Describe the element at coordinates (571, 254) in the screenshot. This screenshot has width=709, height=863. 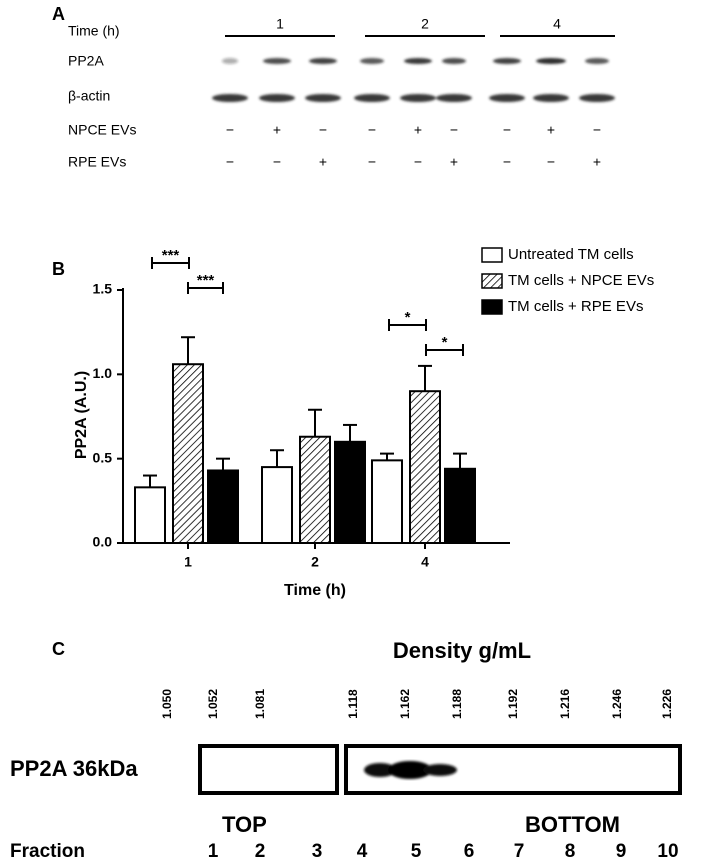
I see `legend-label: Untreated TM cells` at that location.